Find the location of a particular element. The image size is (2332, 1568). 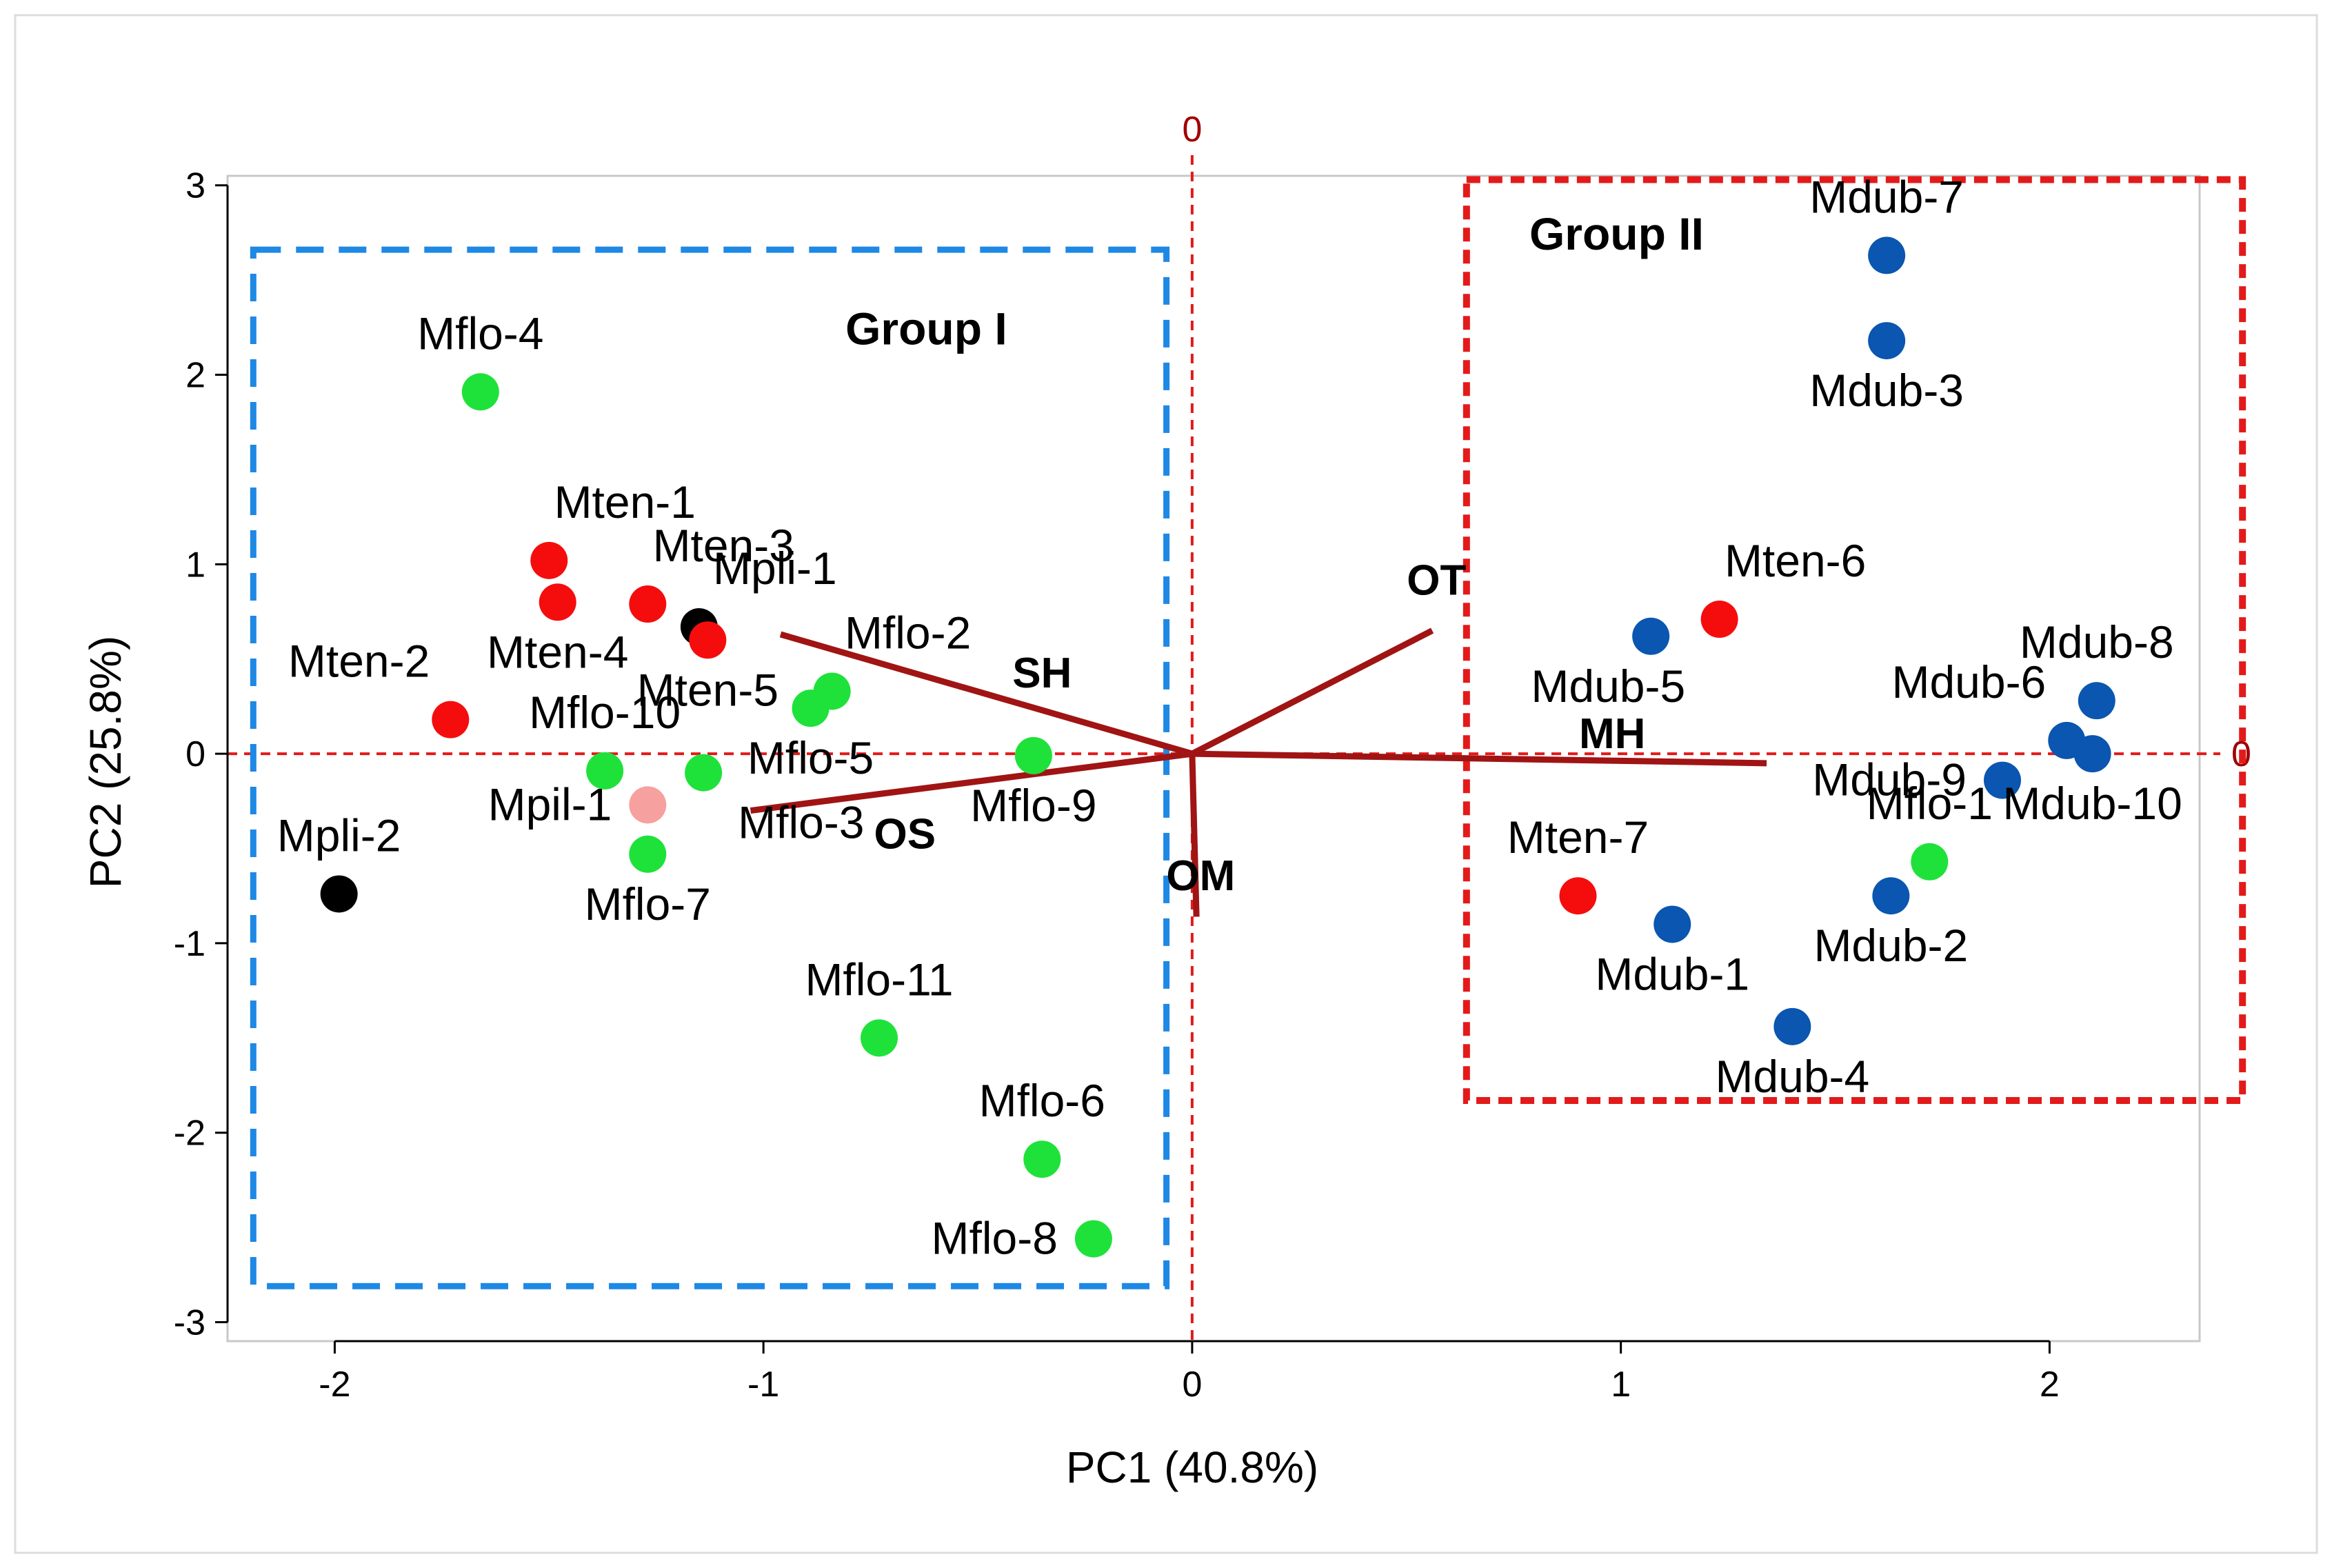

point-label-mflo-7: Mflo-7 is located at coordinates (648, 903).